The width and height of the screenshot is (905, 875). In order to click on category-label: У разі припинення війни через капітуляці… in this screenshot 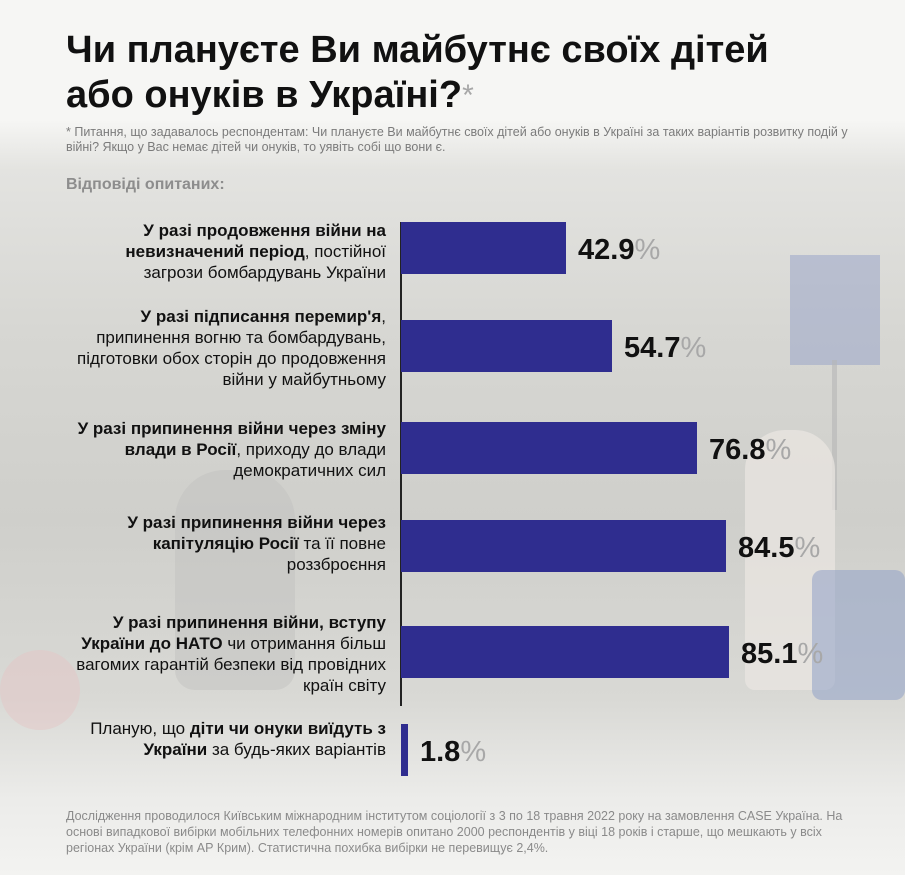, I will do `click(226, 543)`.